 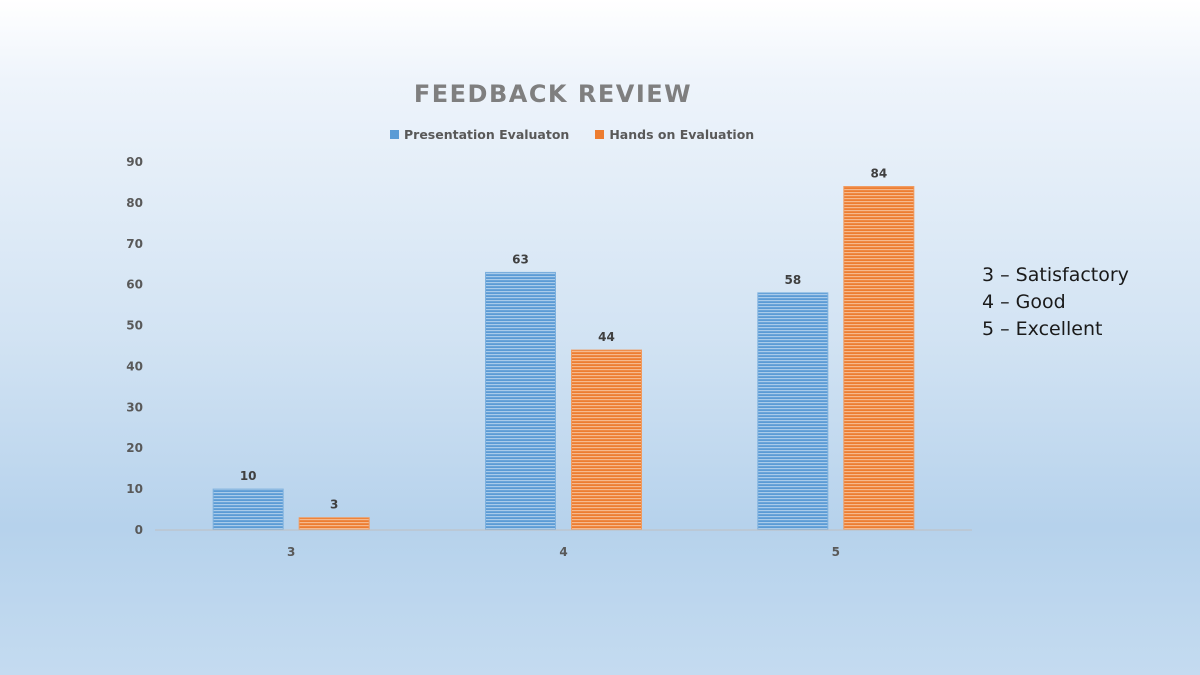 I want to click on scale-key-line-4: 4 – Good, so click(x=1024, y=302).